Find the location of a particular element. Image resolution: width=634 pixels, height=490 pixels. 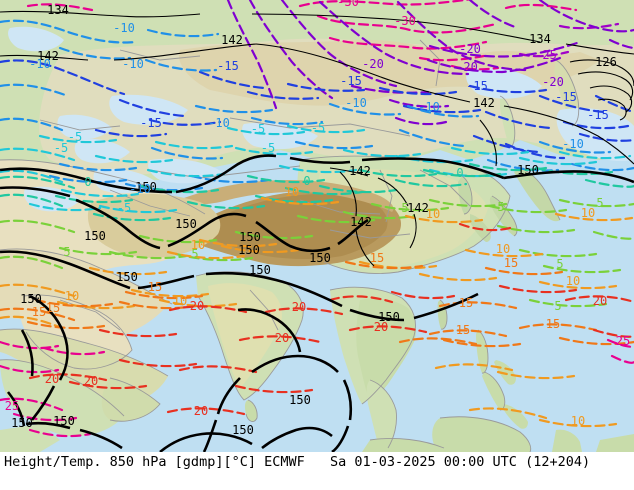

height-contour-label: 126 is located at coordinates (606, 62).